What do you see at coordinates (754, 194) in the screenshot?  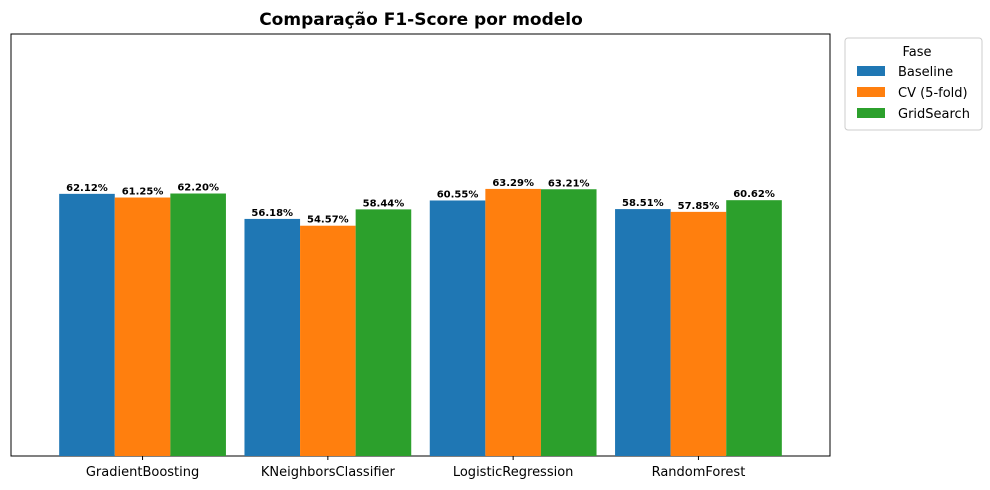 I see `data-label-gridsearch-4: 60.62%` at bounding box center [754, 194].